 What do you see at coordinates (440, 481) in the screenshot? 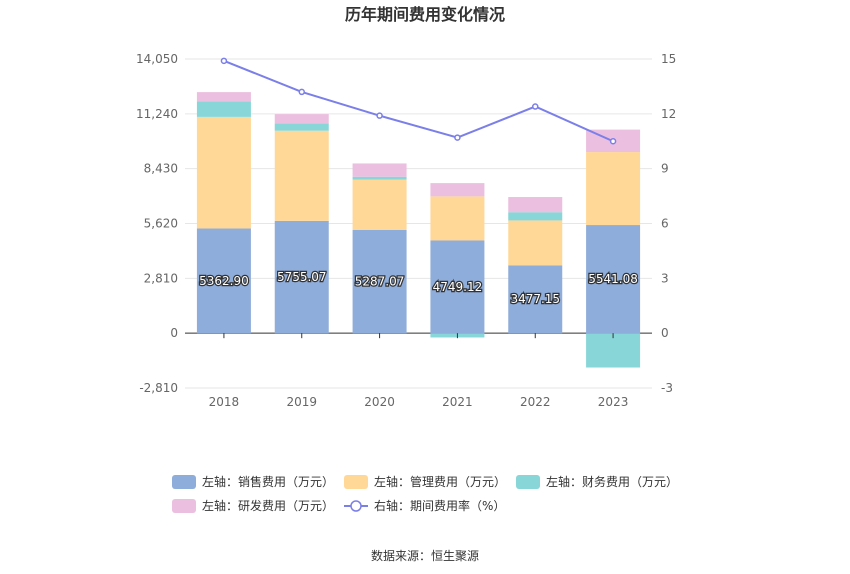
I see `legend-label: 左轴：管理费用（万元）` at bounding box center [440, 481].